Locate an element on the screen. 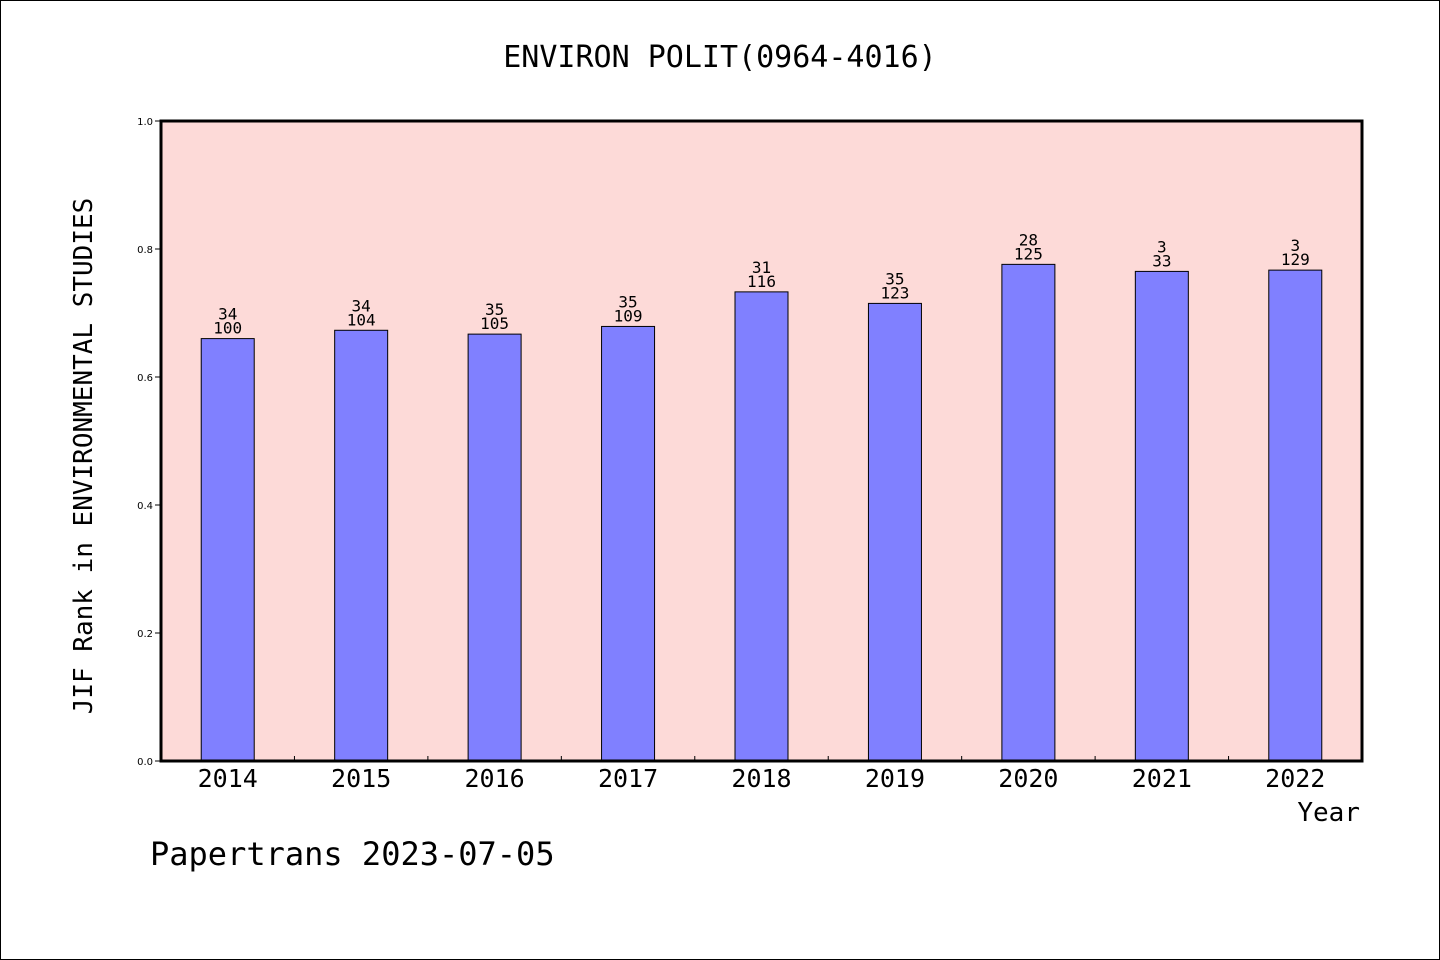 The height and width of the screenshot is (960, 1440). bar-total-label: 33 is located at coordinates (1161, 260).